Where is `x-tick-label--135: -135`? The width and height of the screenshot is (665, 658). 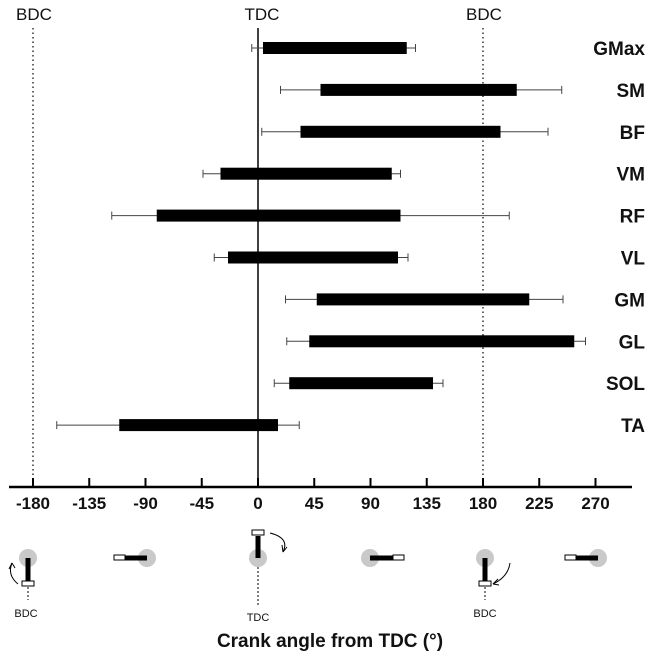
x-tick-label--135: -135 is located at coordinates (89, 503).